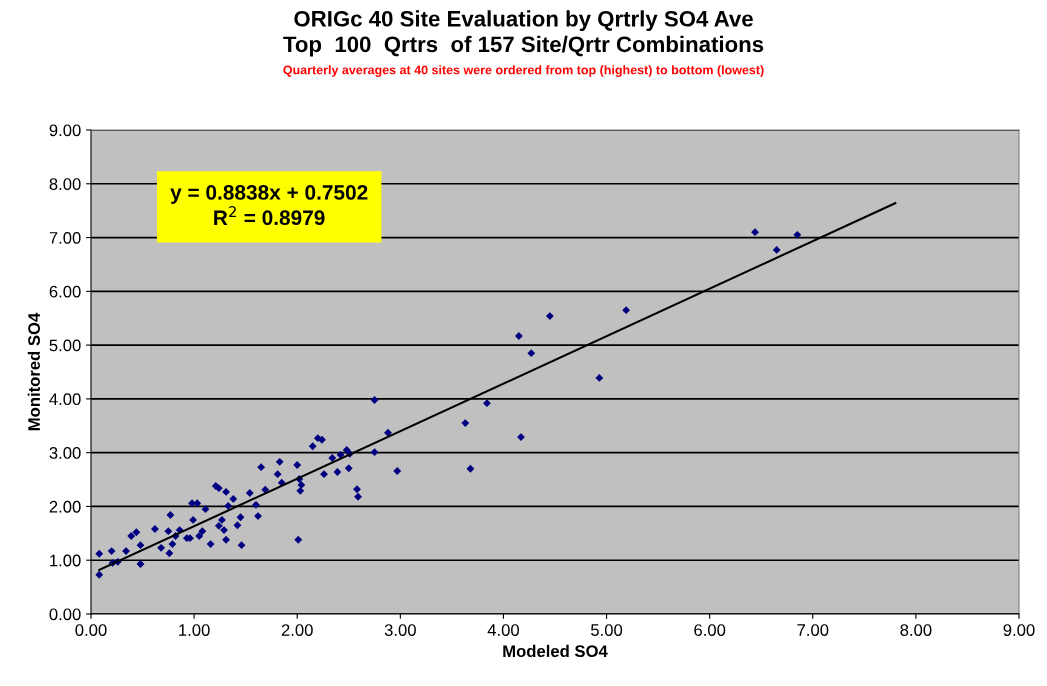  What do you see at coordinates (65, 560) in the screenshot?
I see `y-tick-label: 1.00` at bounding box center [65, 560].